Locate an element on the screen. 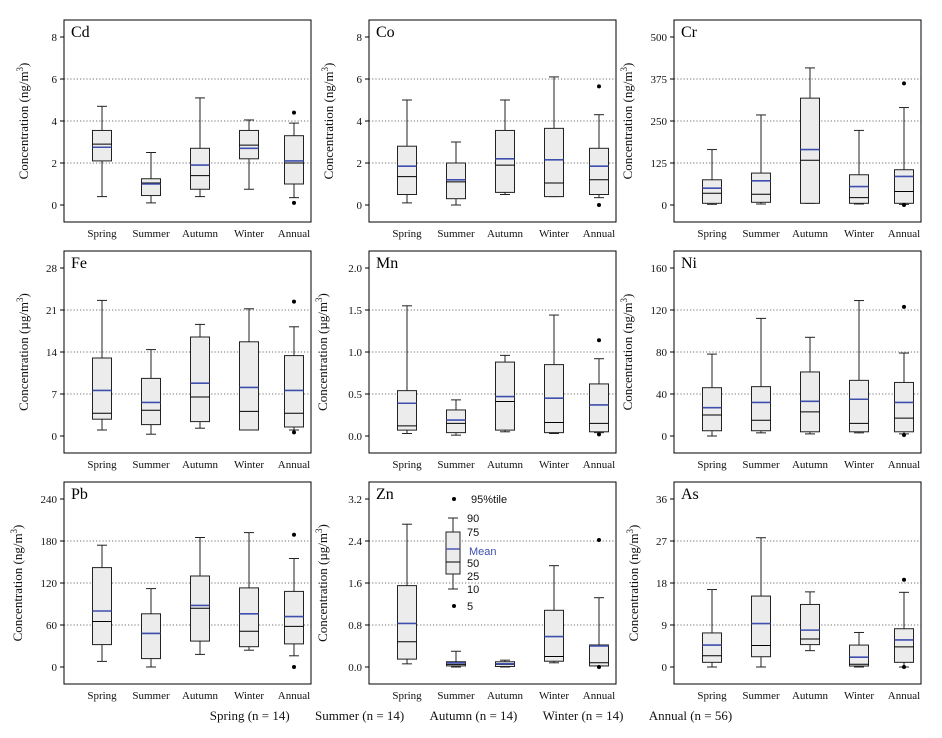 The image size is (942, 738). element-label: Cr is located at coordinates (689, 32).